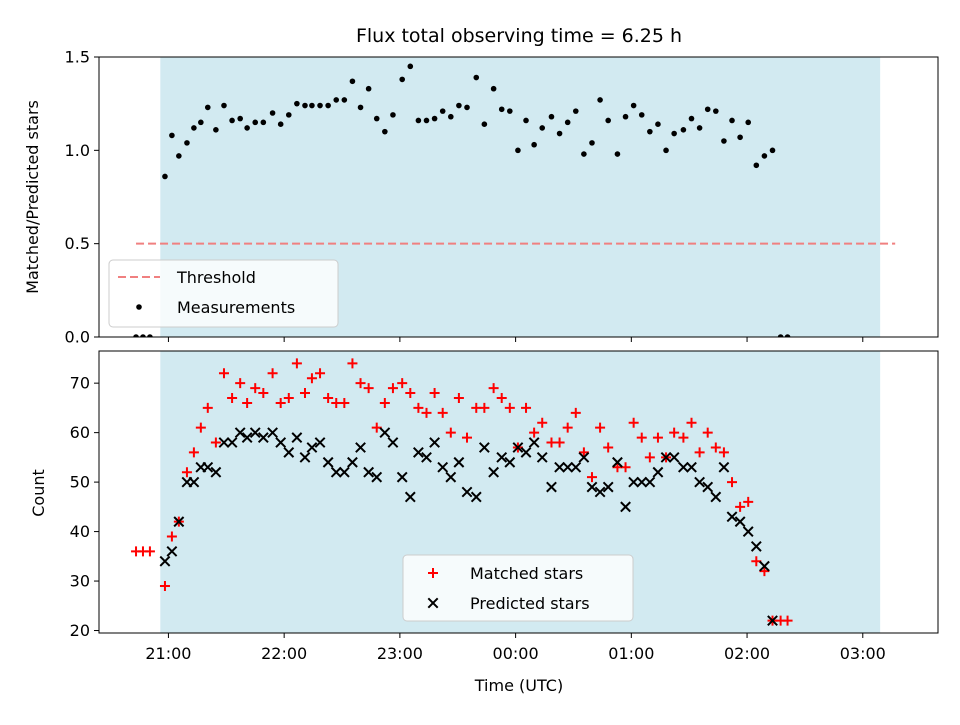 This screenshot has height=725, width=960. Describe the element at coordinates (433, 603) in the screenshot. I see `legend-predicted-swatch` at that location.